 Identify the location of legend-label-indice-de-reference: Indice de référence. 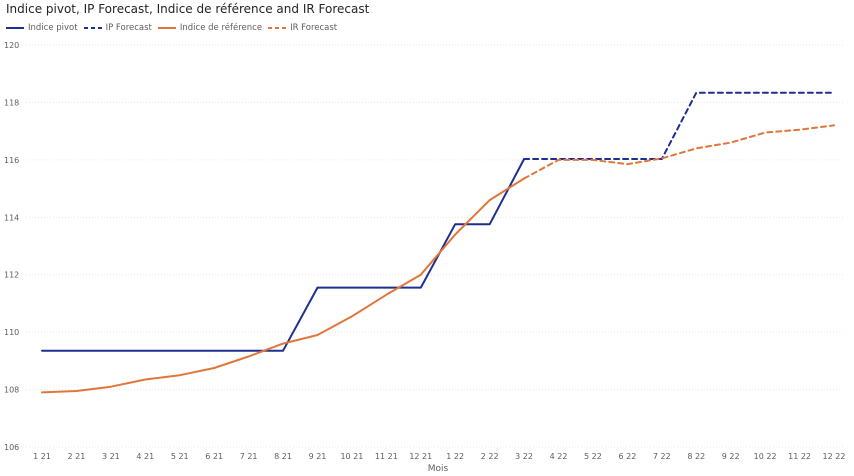
(221, 28).